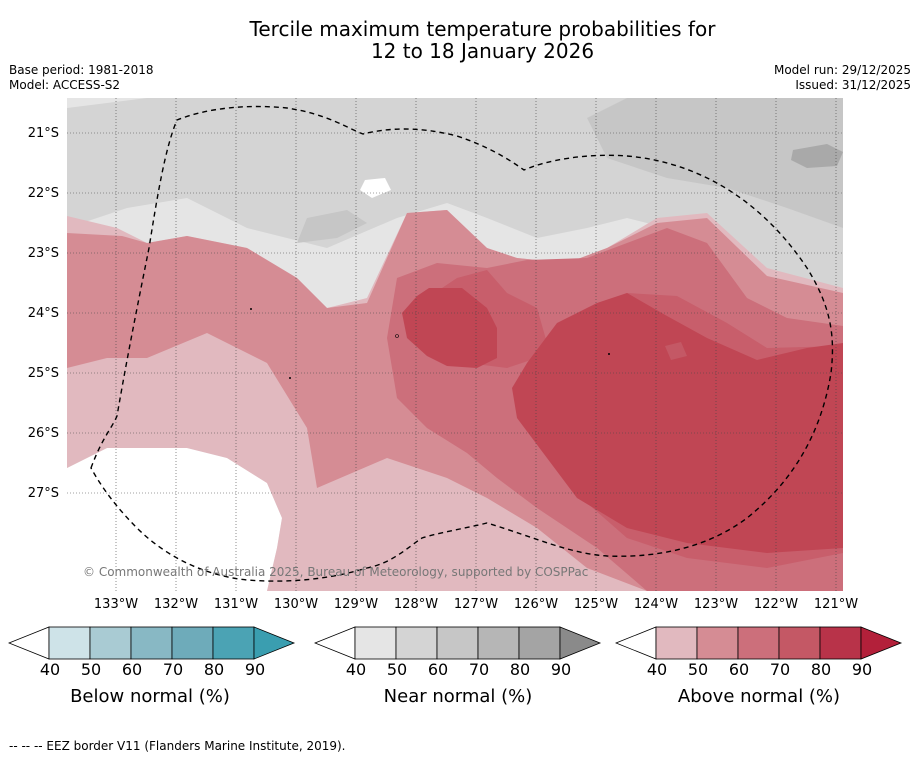 Image resolution: width=919 pixels, height=758 pixels. Describe the element at coordinates (479, 669) in the screenshot. I see `near-tick-70: 70` at that location.